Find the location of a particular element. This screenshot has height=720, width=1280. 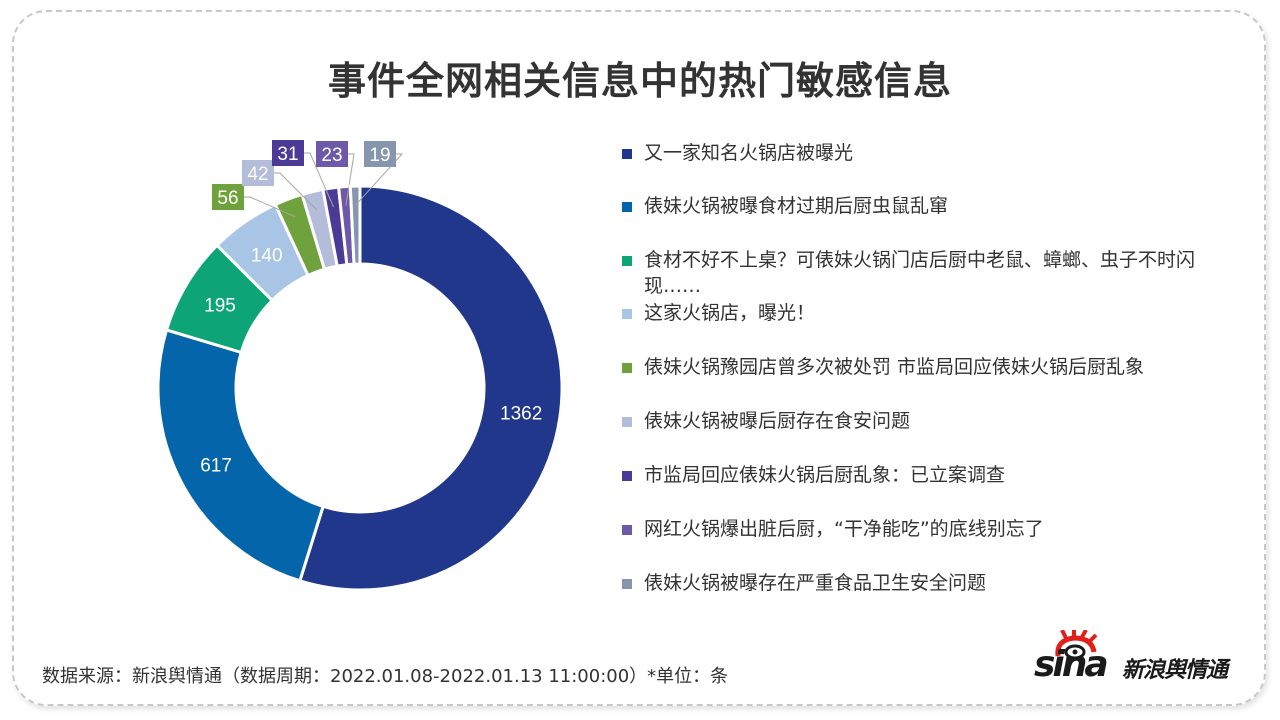

sina-eye-icon is located at coordinates (1076, 645).